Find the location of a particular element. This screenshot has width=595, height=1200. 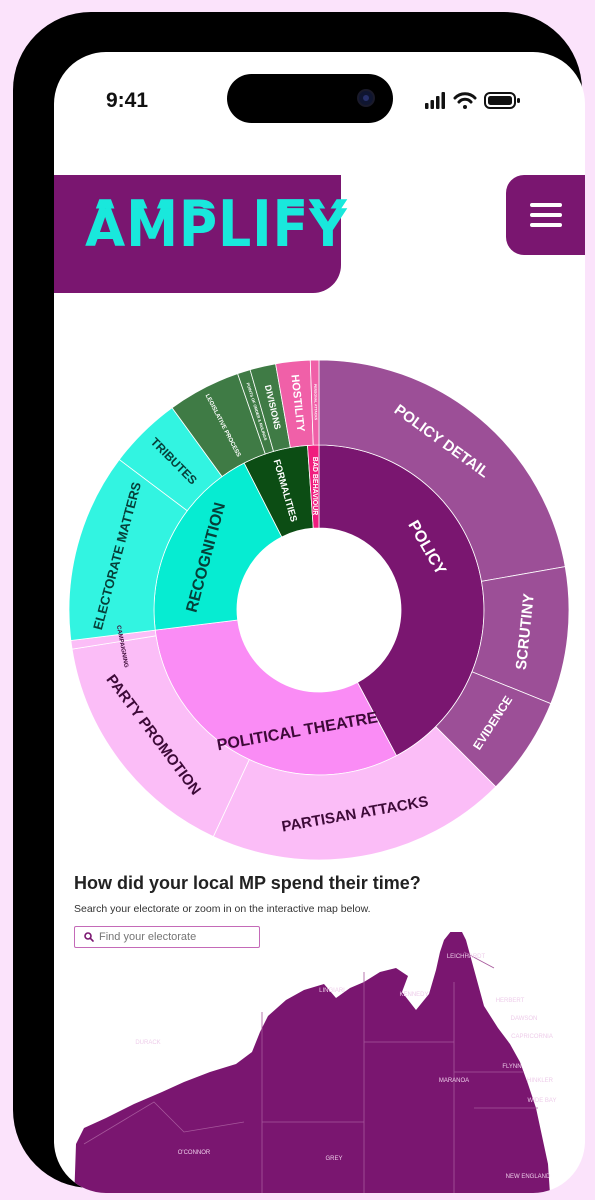

section-heading: How did your local MP spend their time? is located at coordinates (247, 883).